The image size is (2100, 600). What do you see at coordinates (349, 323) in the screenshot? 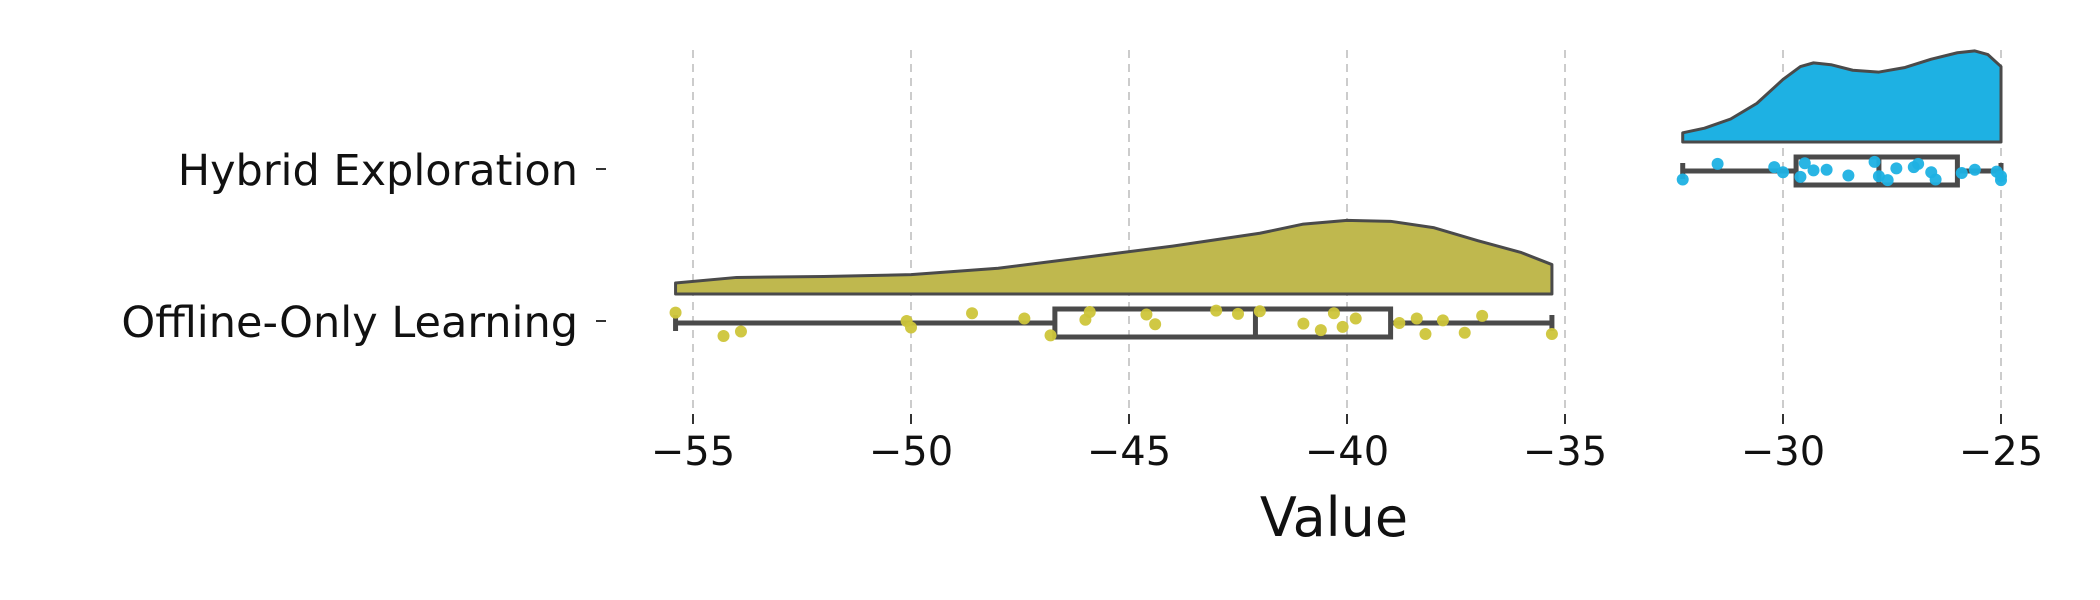
I see `y-category-label: Offline-Only Learning` at bounding box center [349, 323].